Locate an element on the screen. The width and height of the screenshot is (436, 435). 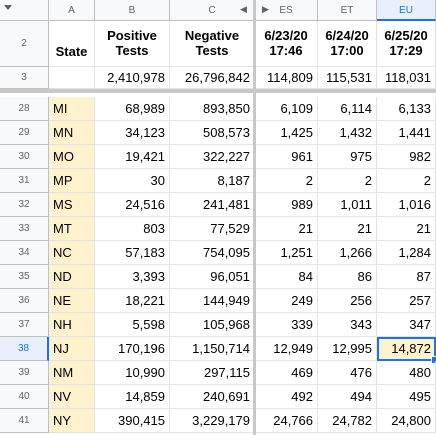
cell-eu-31: 2 is located at coordinates (406, 181).